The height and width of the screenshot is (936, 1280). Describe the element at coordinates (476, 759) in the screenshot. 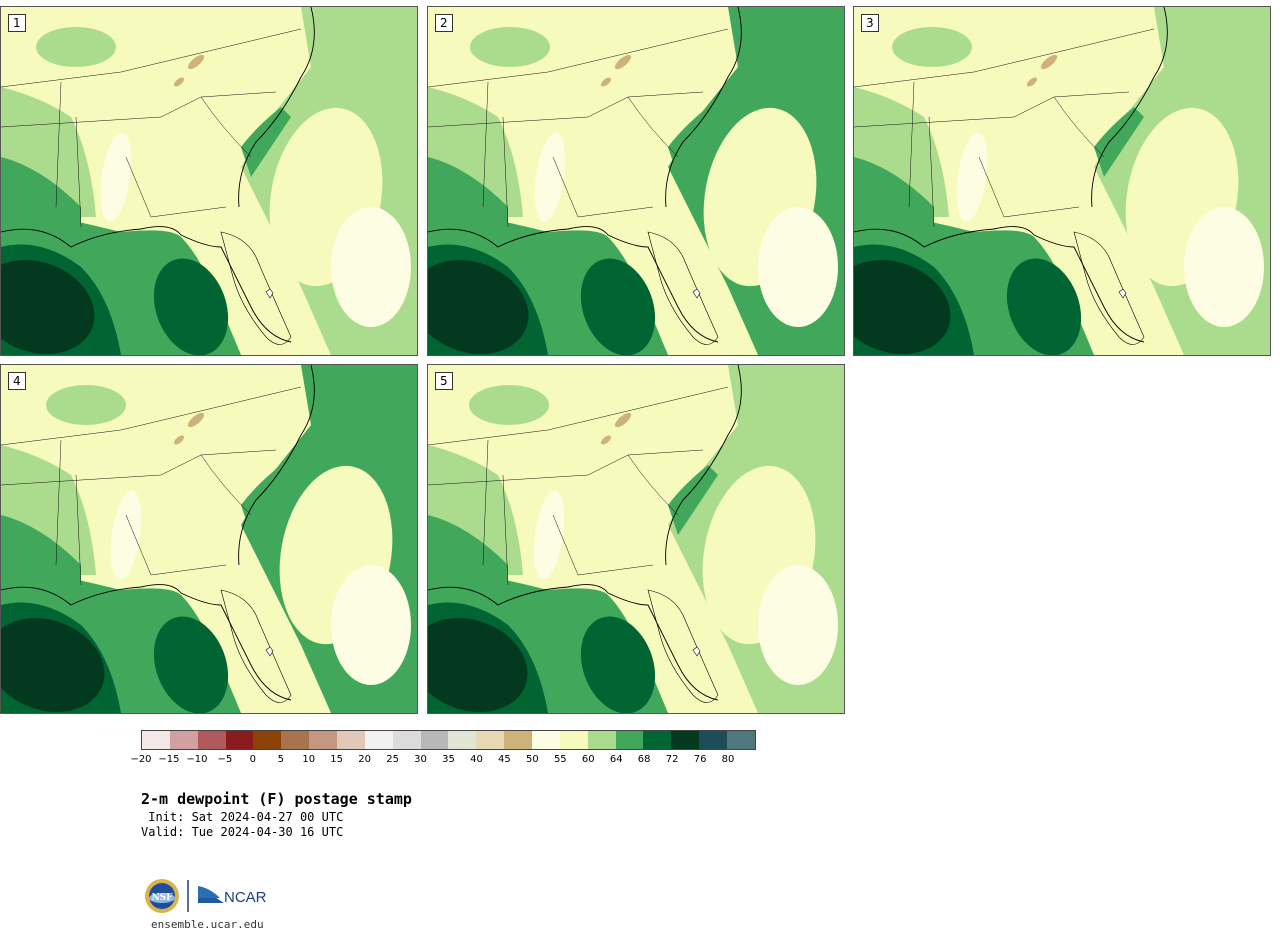

I see `colorbar-tick-label: 40` at that location.